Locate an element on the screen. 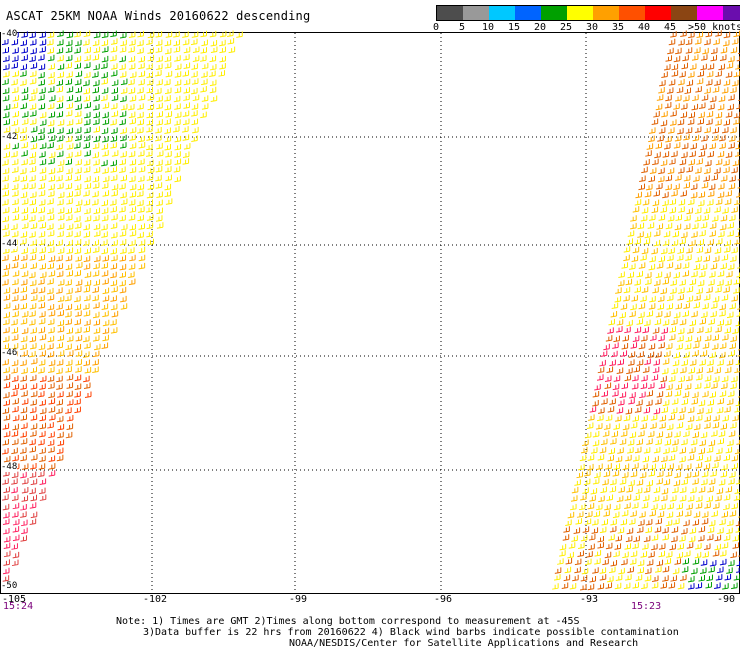 This screenshot has width=740, height=650. lat-label-46: -46 is located at coordinates (9, 353).